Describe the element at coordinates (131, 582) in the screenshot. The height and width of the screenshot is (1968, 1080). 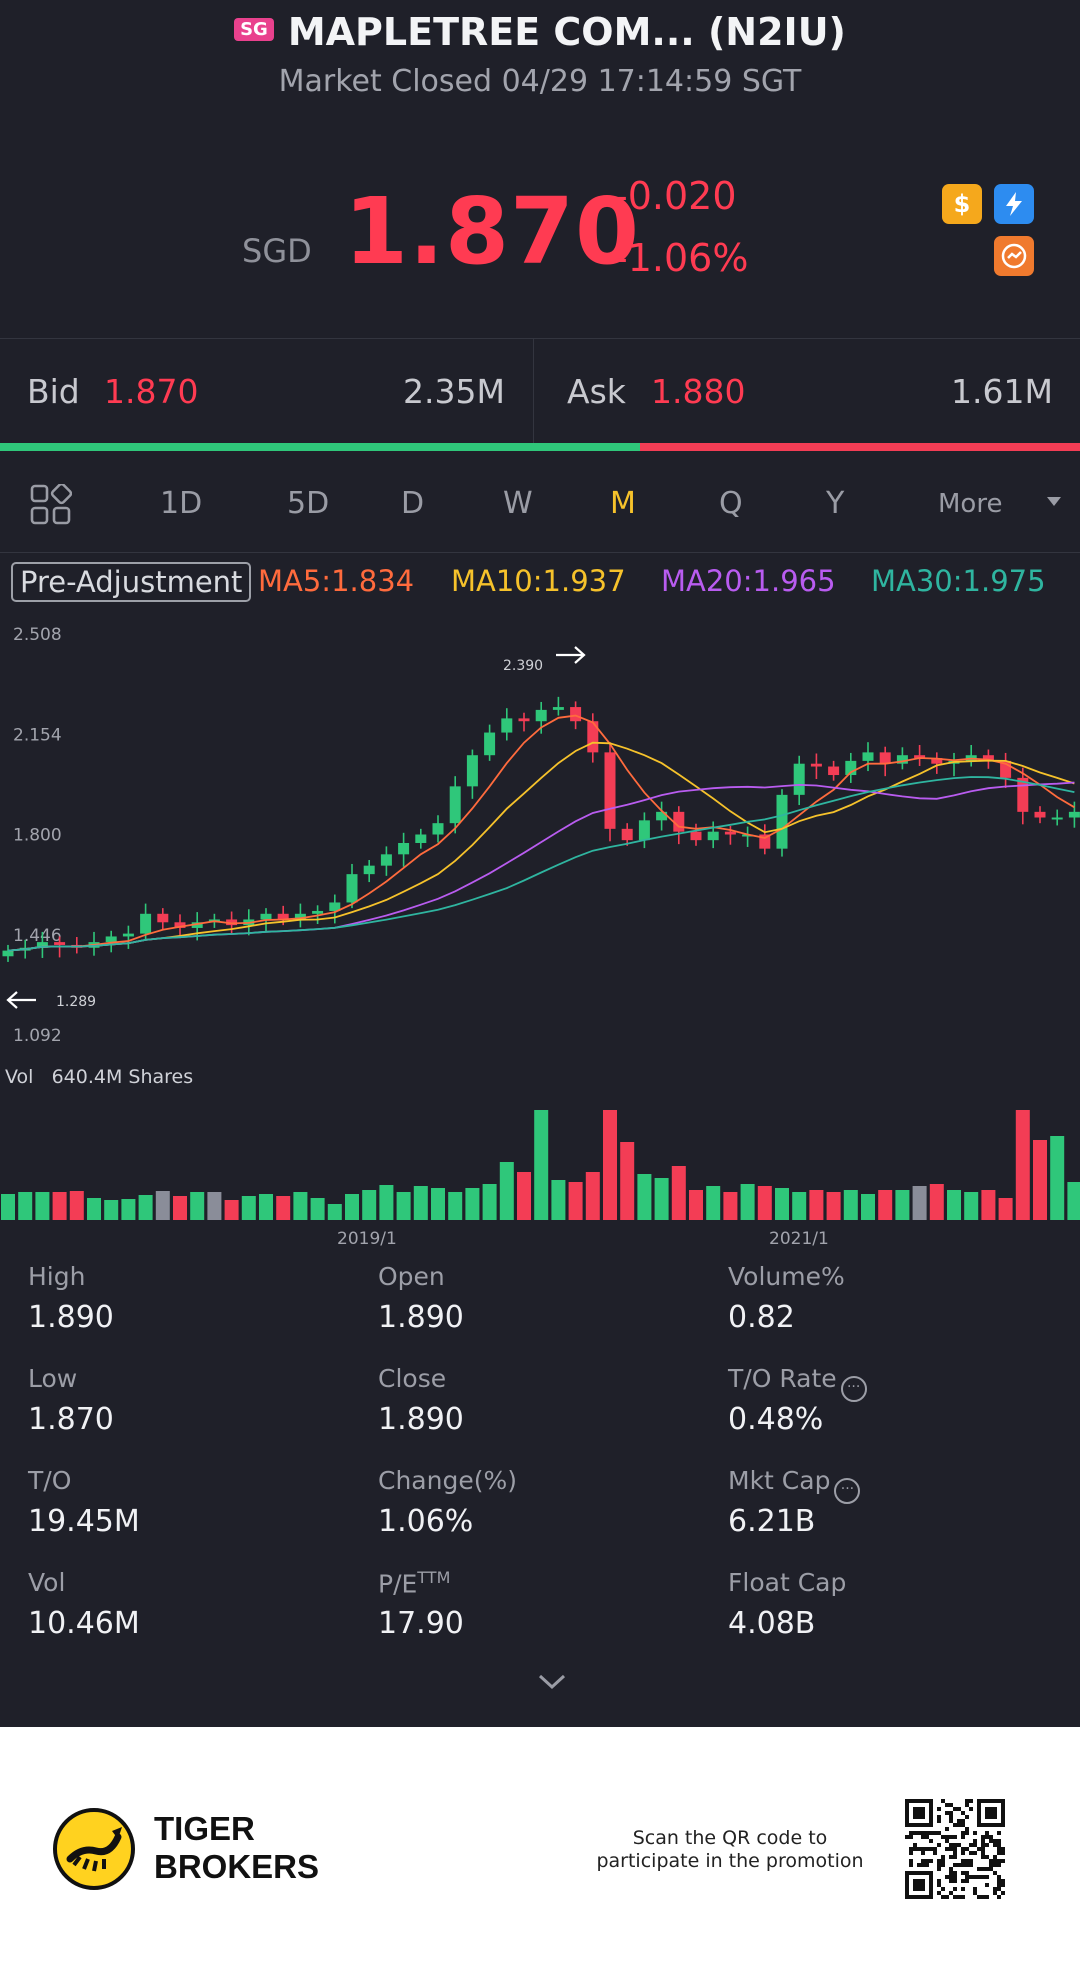
I see `pre-adjustment-toggle: Pre-Adjustment` at that location.